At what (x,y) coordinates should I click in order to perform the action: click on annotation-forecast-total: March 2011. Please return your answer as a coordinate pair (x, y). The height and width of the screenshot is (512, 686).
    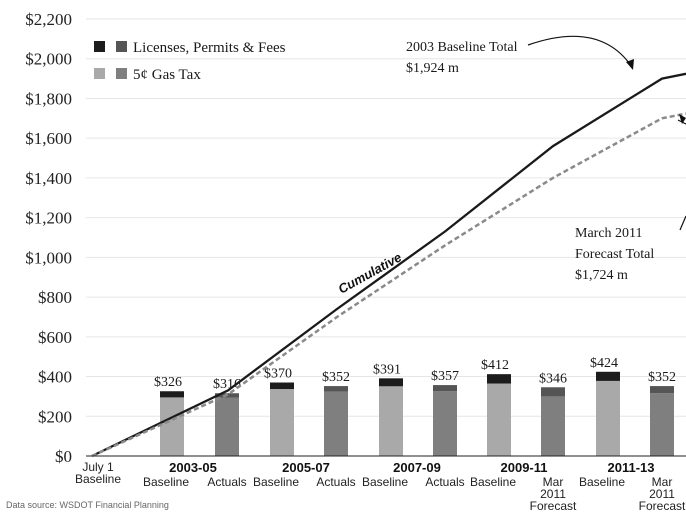
    Looking at the image, I should click on (609, 233).